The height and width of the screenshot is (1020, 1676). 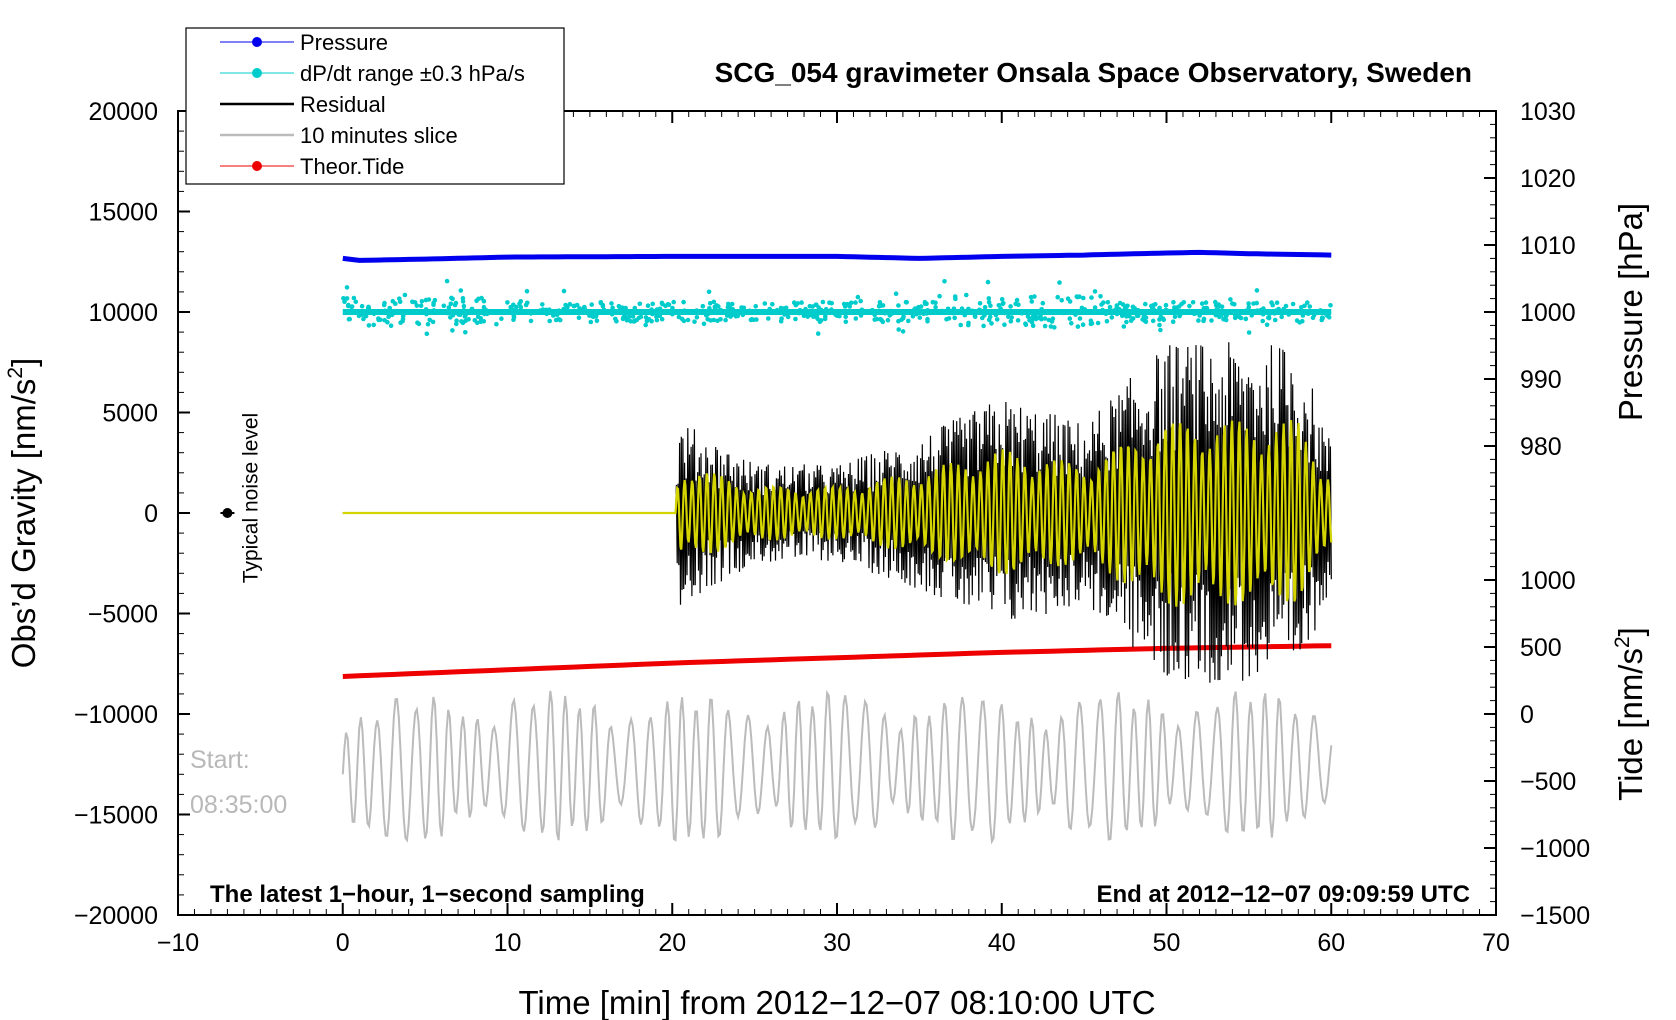 What do you see at coordinates (1548, 782) in the screenshot?
I see `tide-tick-label: −500` at bounding box center [1548, 782].